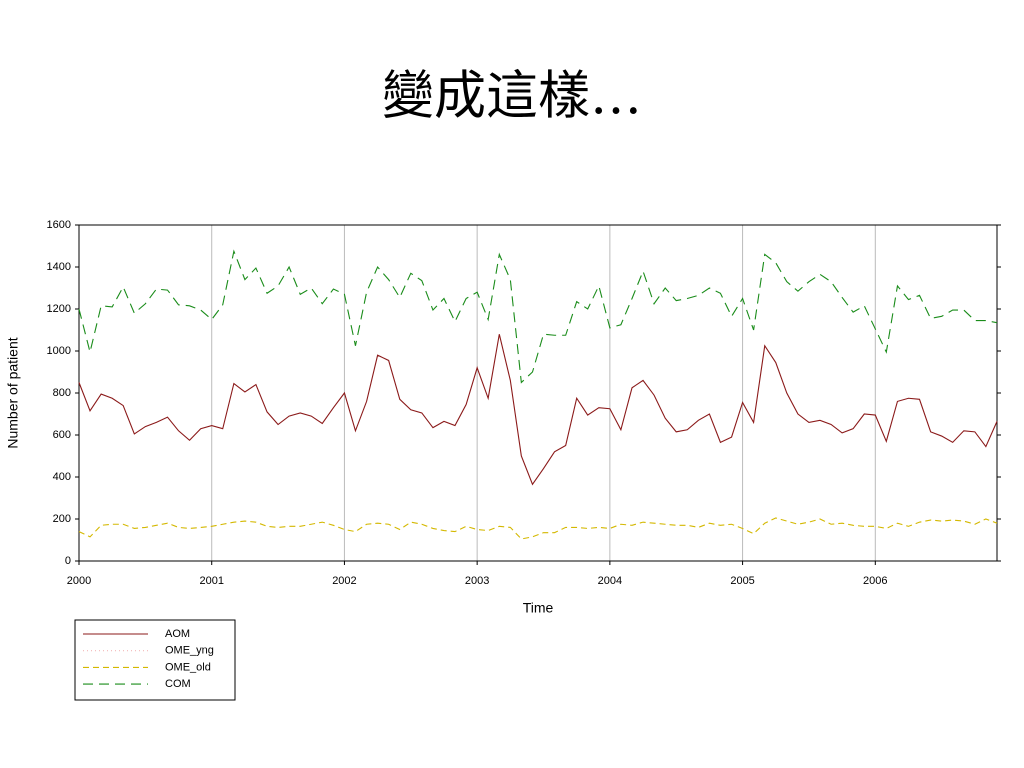 This screenshot has width=1024, height=768. I want to click on series-line, so click(538, 528).